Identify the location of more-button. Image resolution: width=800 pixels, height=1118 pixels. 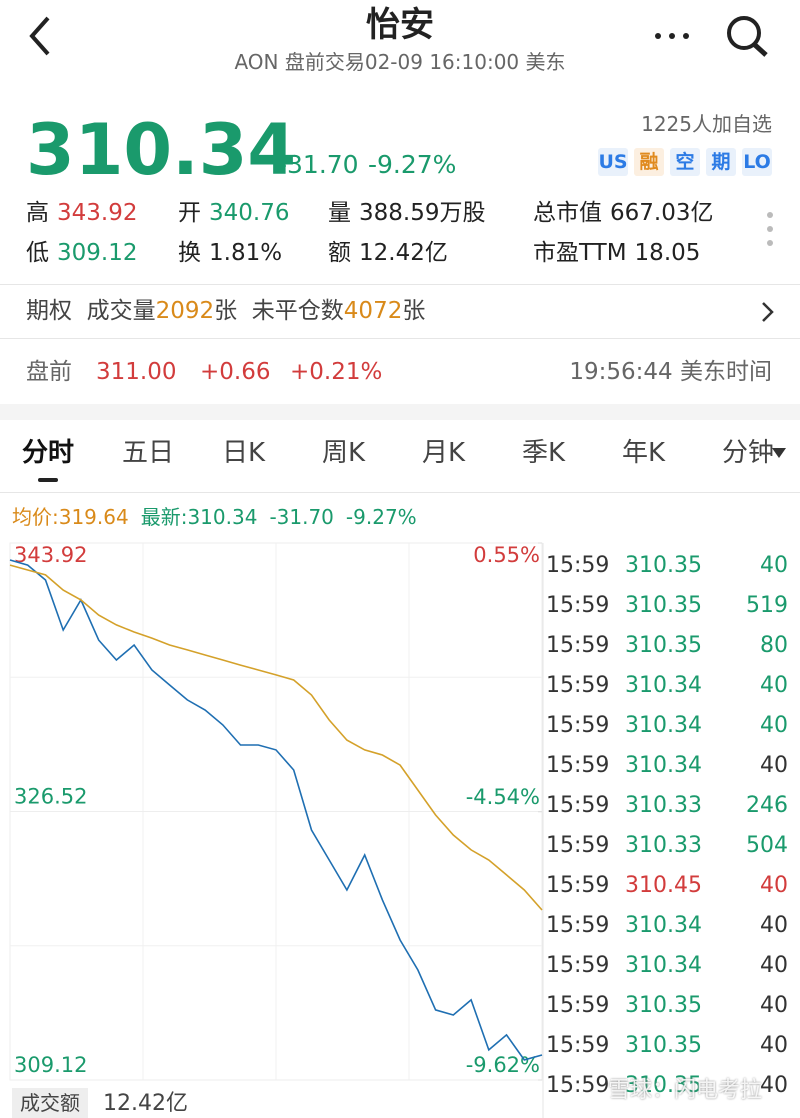
(672, 36).